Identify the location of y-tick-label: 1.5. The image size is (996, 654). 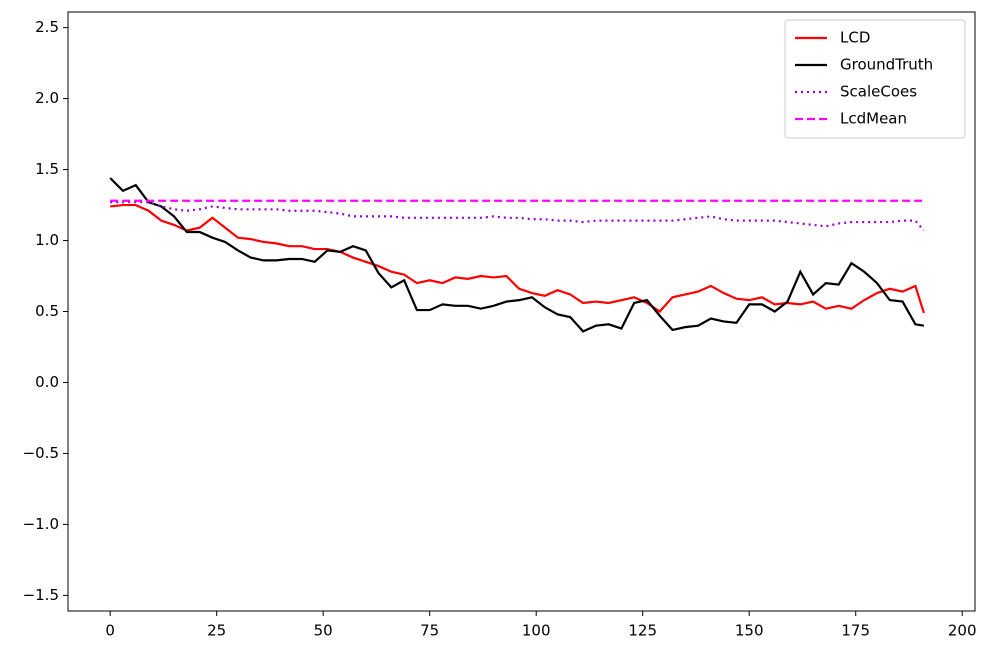
(47, 169).